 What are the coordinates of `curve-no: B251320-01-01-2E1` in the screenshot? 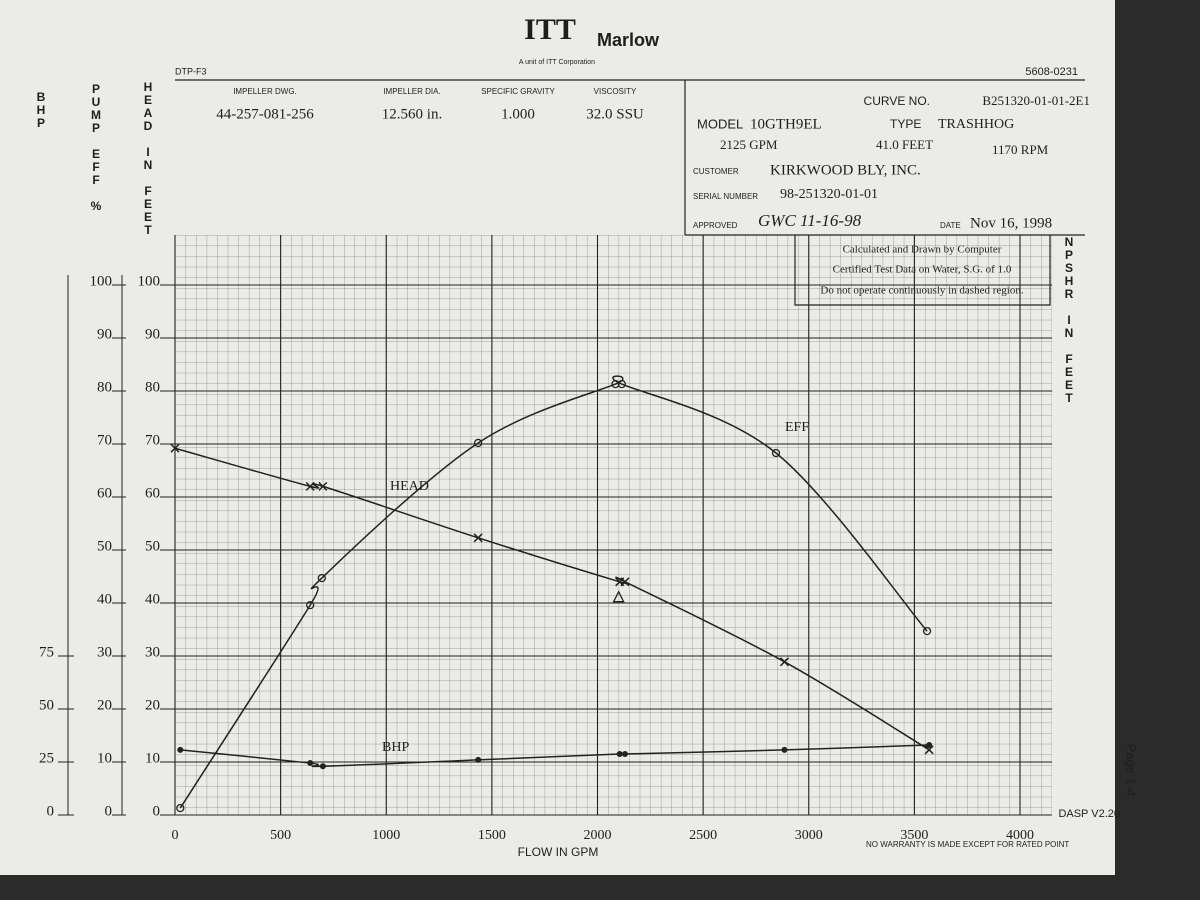 It's located at (1036, 100).